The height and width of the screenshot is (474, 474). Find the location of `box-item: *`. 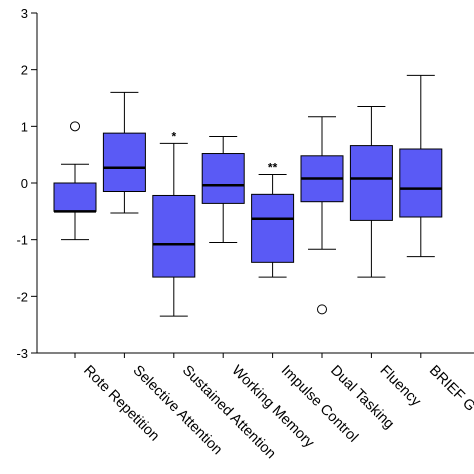

box-item: * is located at coordinates (174, 223).